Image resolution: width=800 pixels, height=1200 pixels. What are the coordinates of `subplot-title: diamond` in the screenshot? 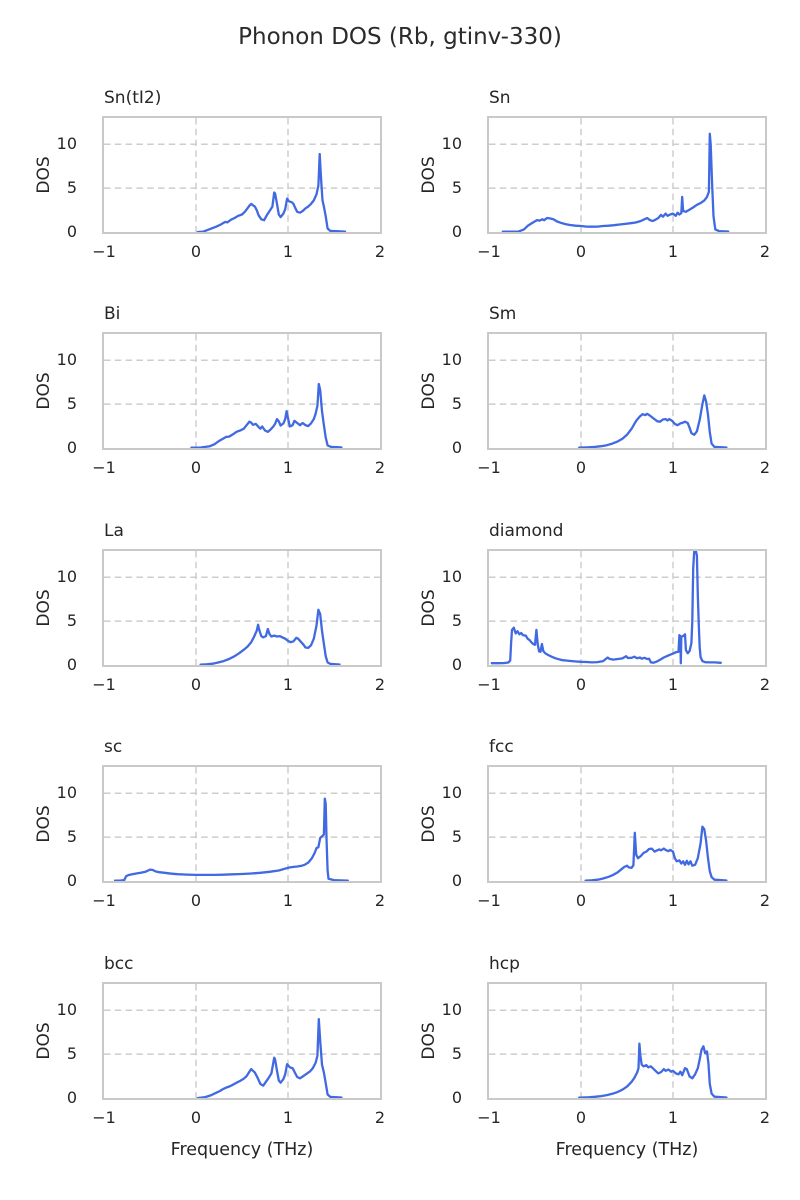 It's located at (526, 531).